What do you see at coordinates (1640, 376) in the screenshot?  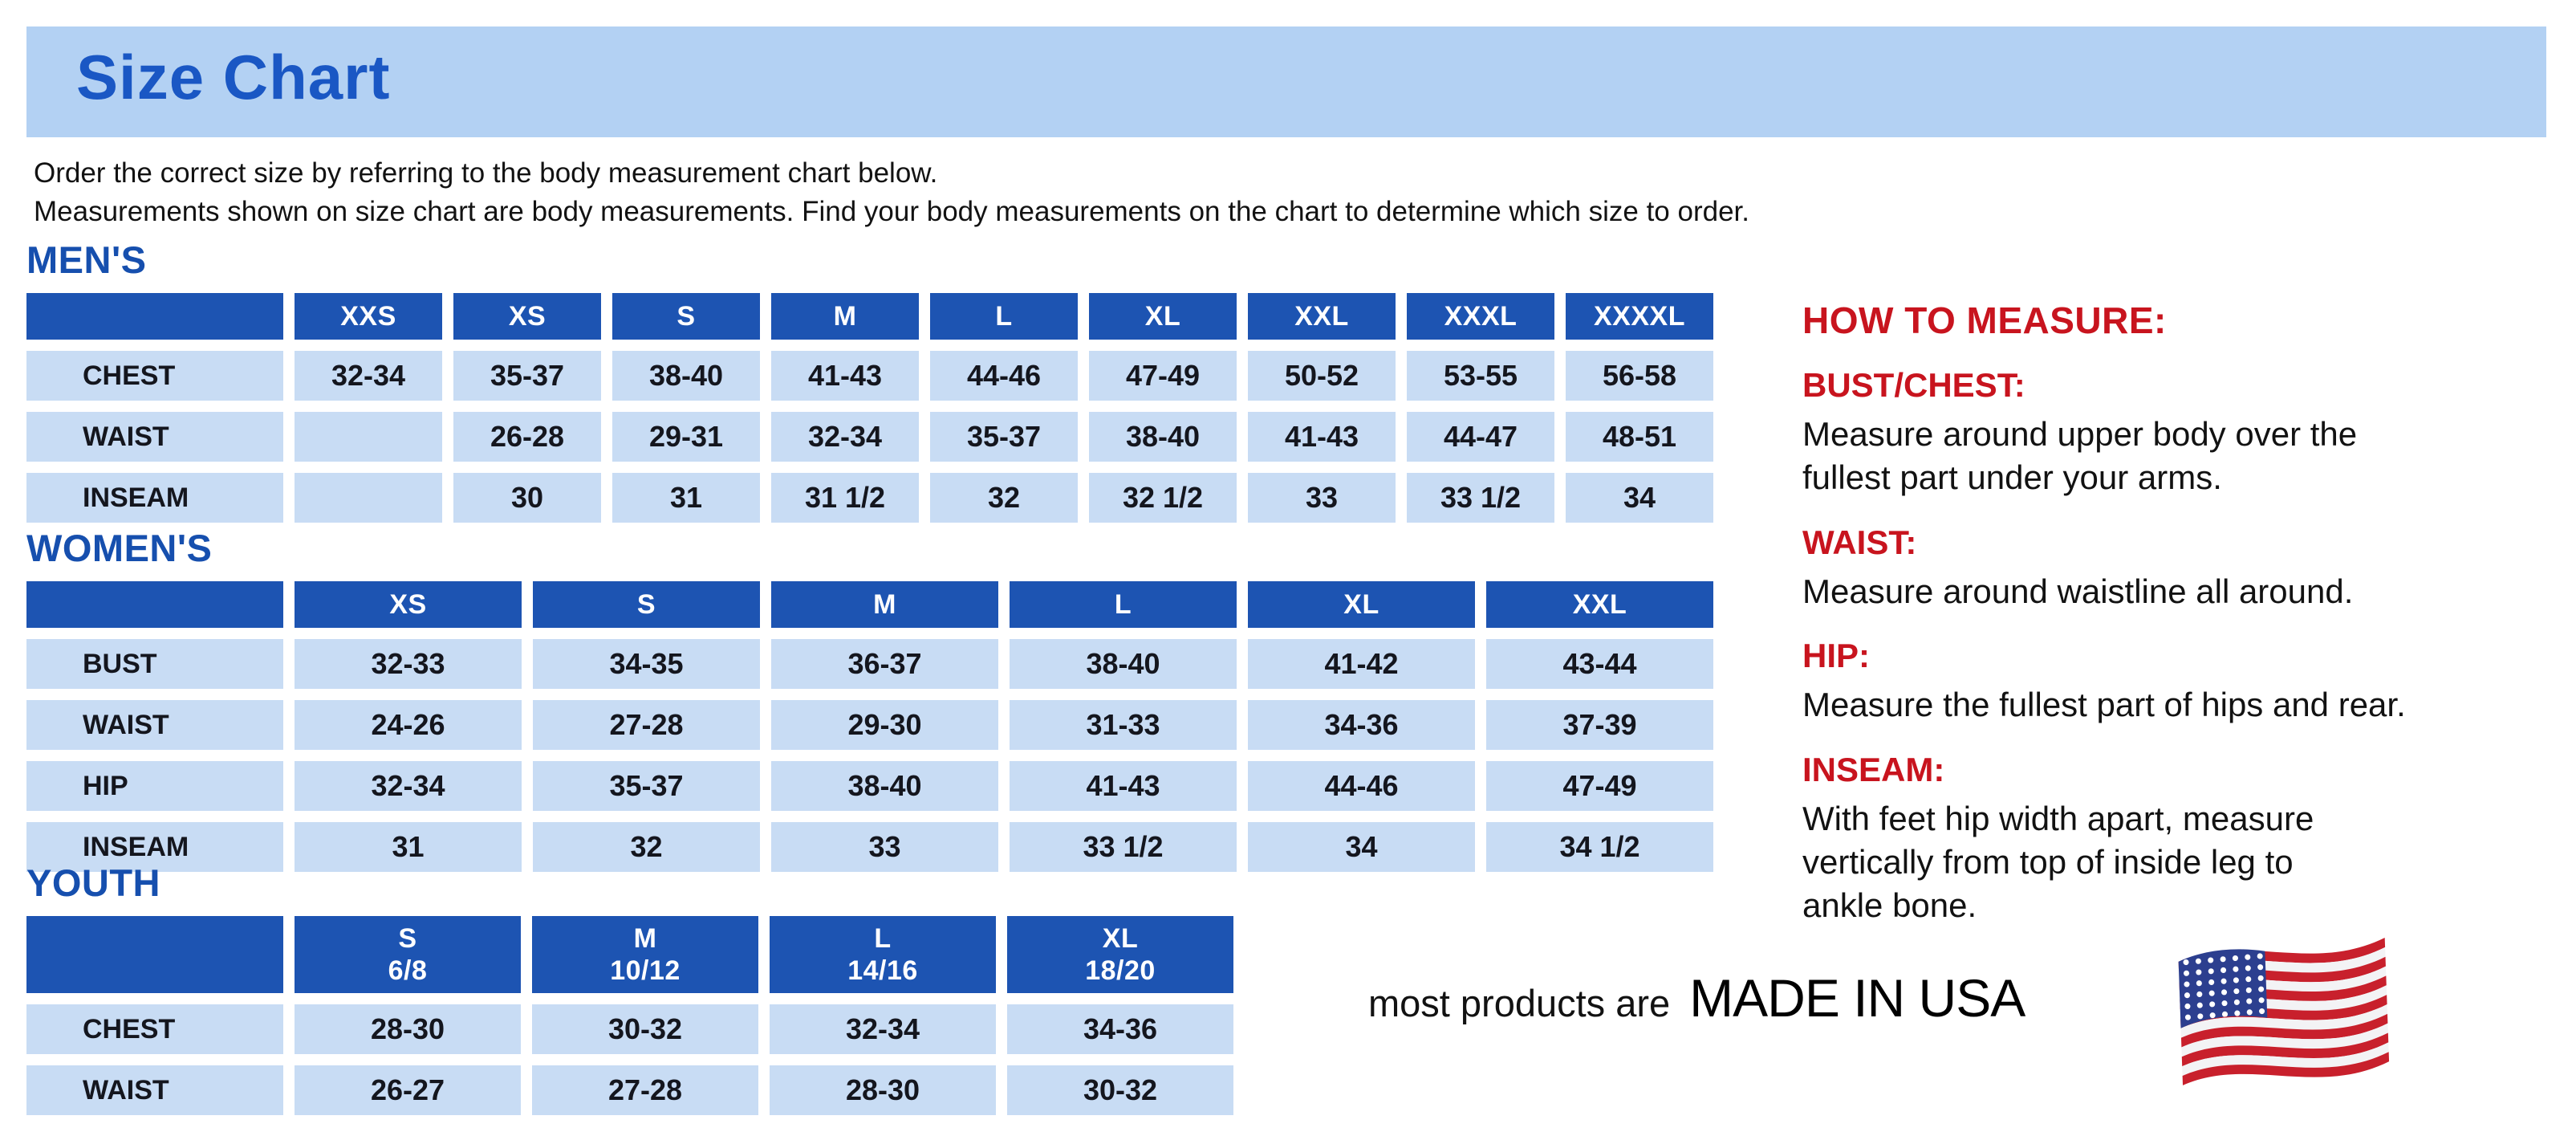 I see `size-cell: 56-58` at bounding box center [1640, 376].